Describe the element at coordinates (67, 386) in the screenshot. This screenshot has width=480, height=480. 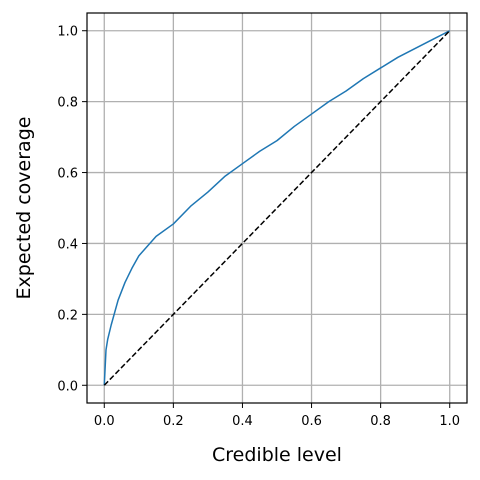
I see `y-tick-label: 0.0` at that location.